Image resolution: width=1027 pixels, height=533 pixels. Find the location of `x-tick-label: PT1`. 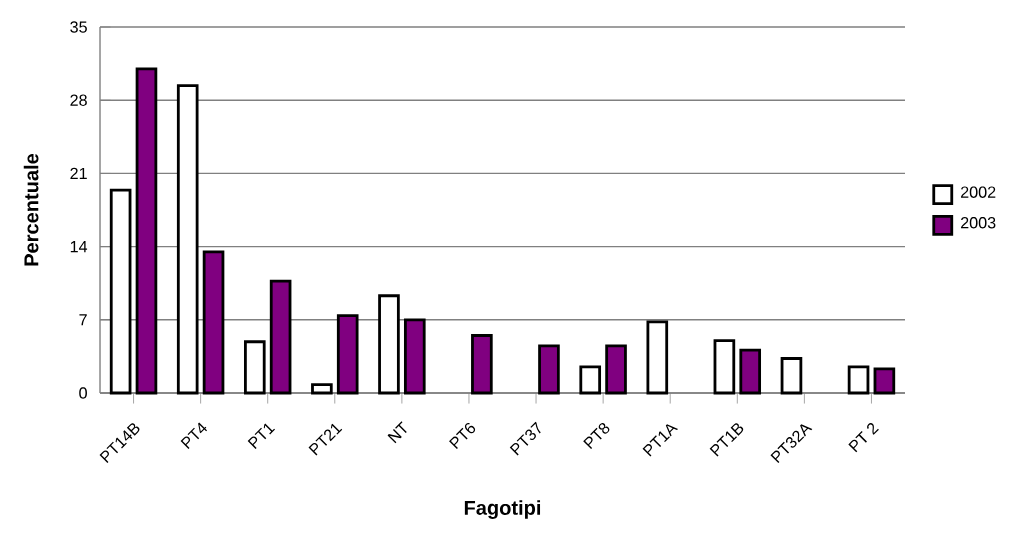

x-tick-label: PT1 is located at coordinates (261, 436).